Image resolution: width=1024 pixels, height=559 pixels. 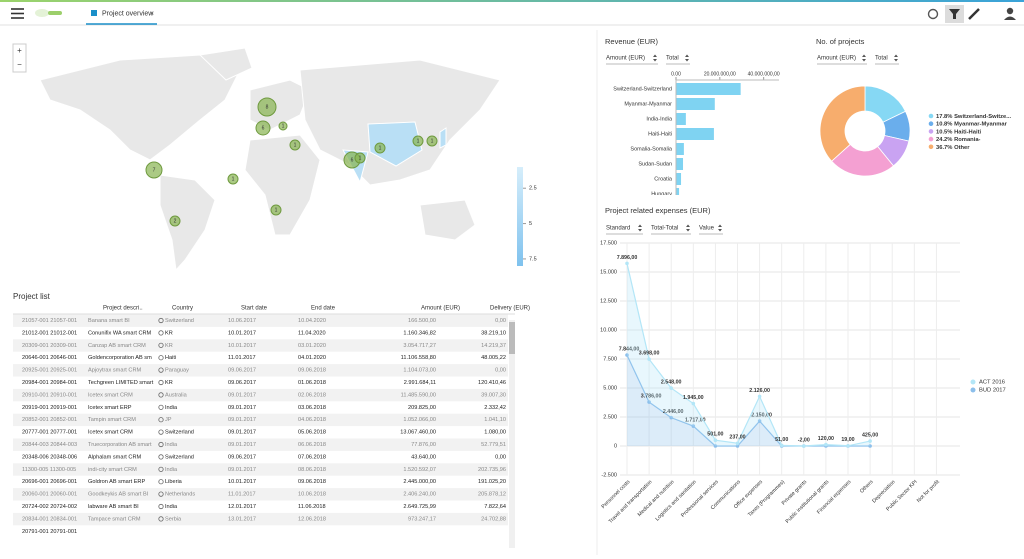 I want to click on dropdown: Standard, so click(x=618, y=229).